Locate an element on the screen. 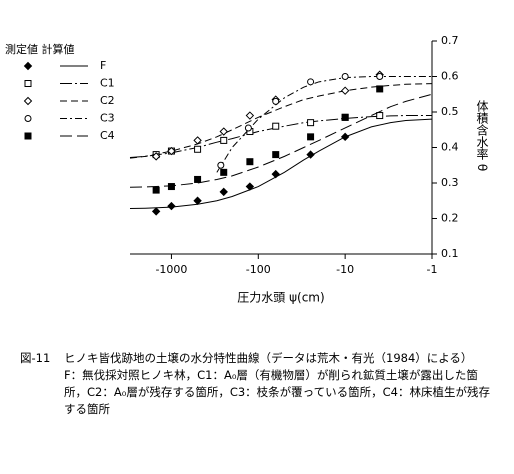  x-tick-label: -100 is located at coordinates (258, 269).